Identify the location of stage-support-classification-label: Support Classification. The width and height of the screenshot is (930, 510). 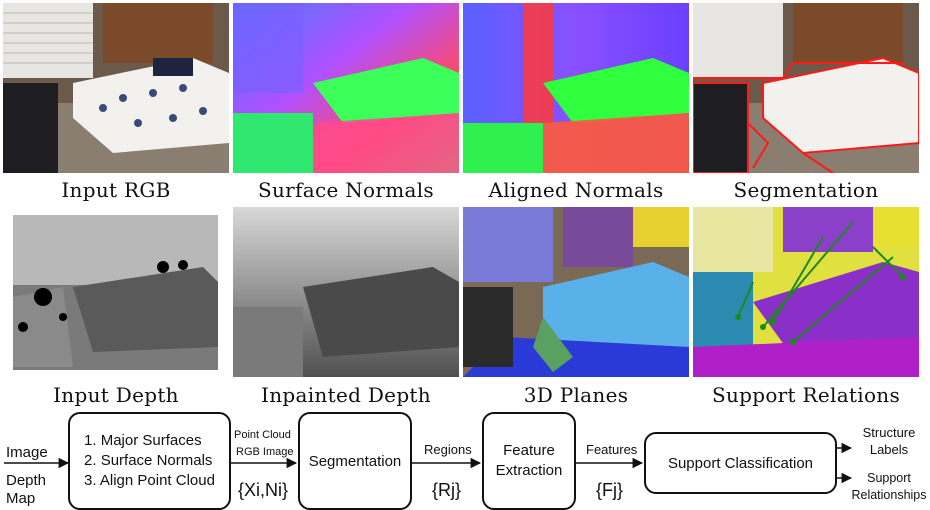
(740, 463).